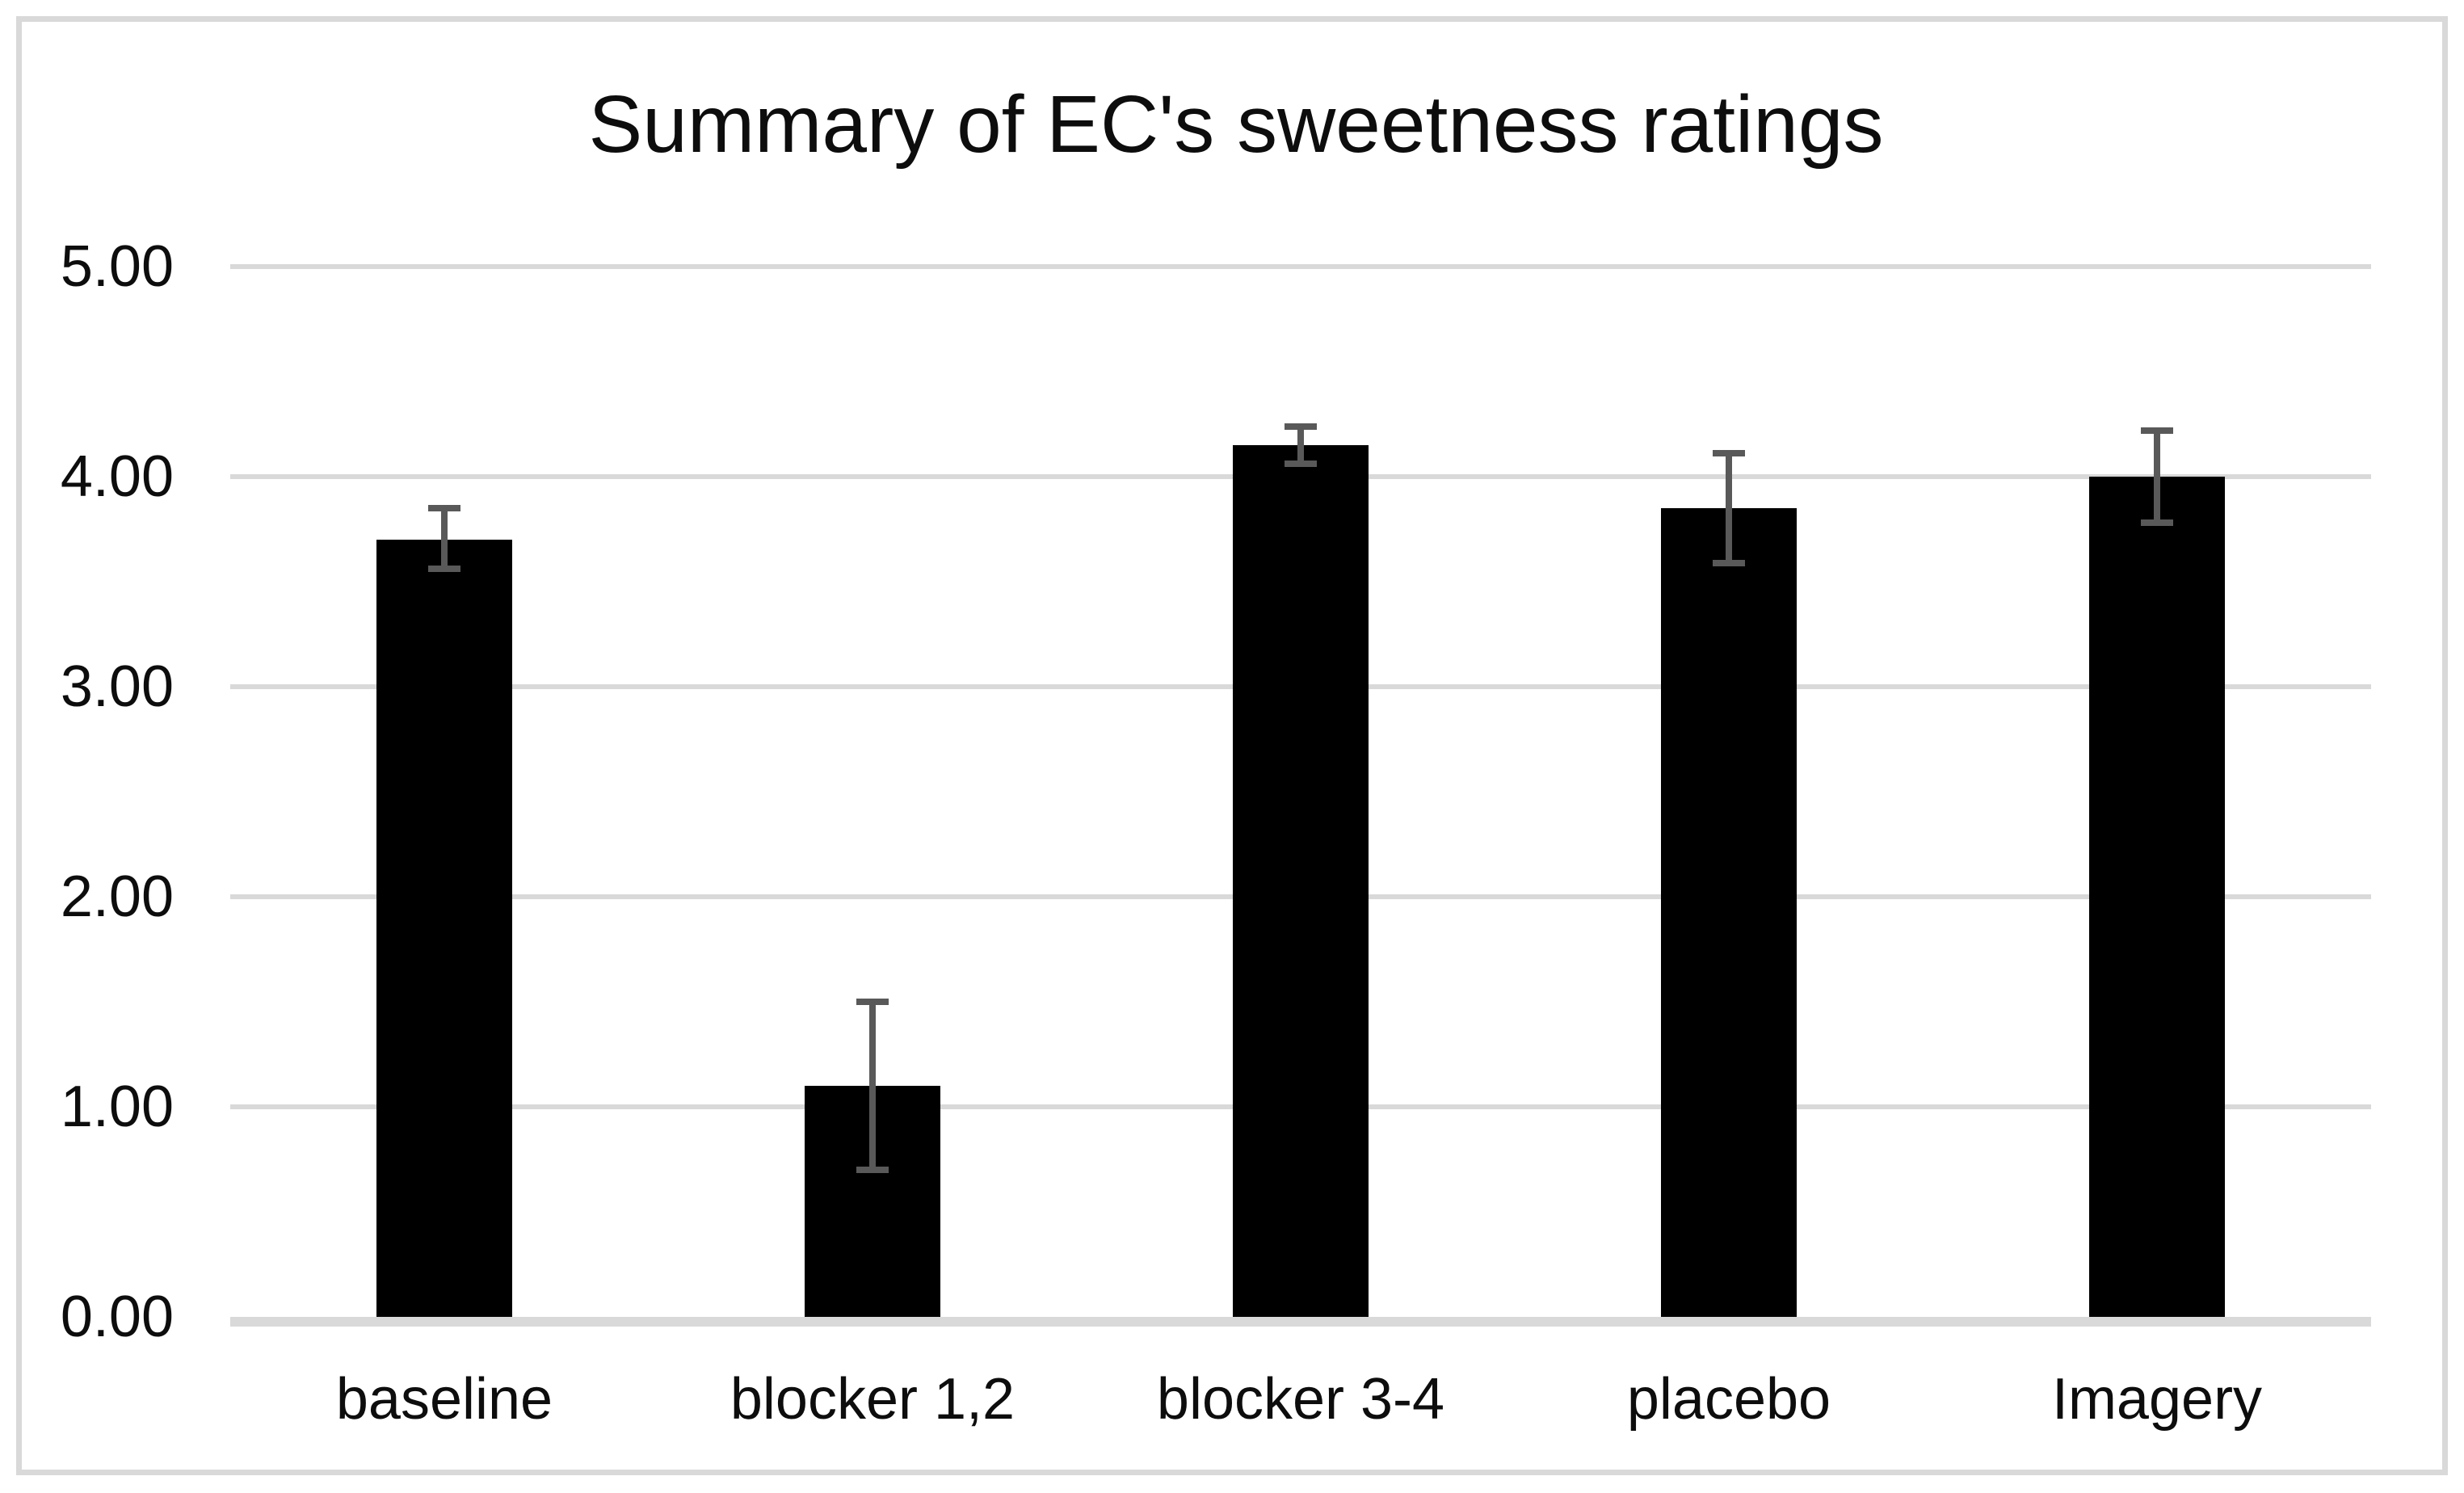 This screenshot has height=1493, width=2464. Describe the element at coordinates (117, 1107) in the screenshot. I see `y-tick-label: 1.00` at that location.